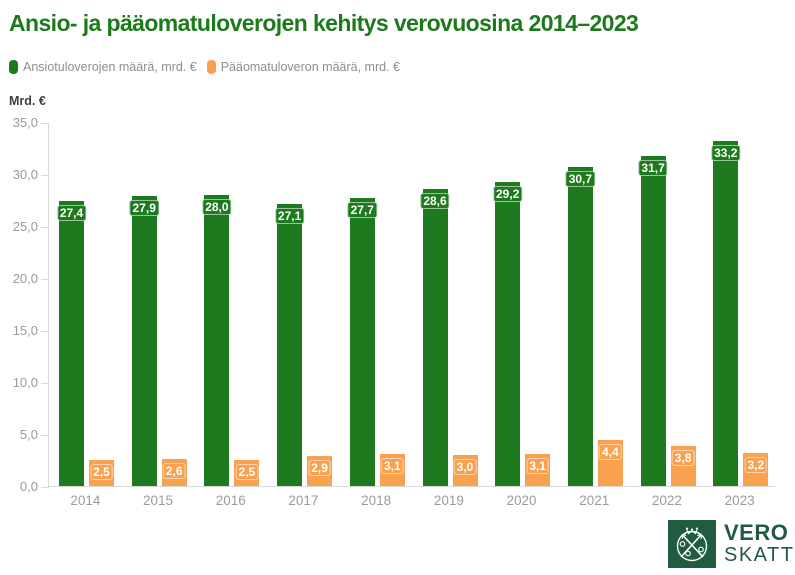 This screenshot has height=575, width=795. Describe the element at coordinates (376, 500) in the screenshot. I see `x-axis-label-2018: 2018` at that location.